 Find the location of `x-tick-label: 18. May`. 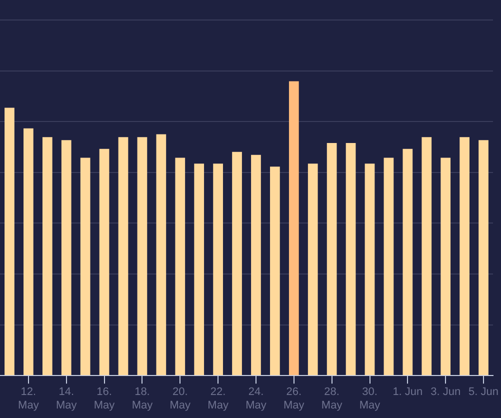

x-tick-label: 18. May is located at coordinates (143, 399).